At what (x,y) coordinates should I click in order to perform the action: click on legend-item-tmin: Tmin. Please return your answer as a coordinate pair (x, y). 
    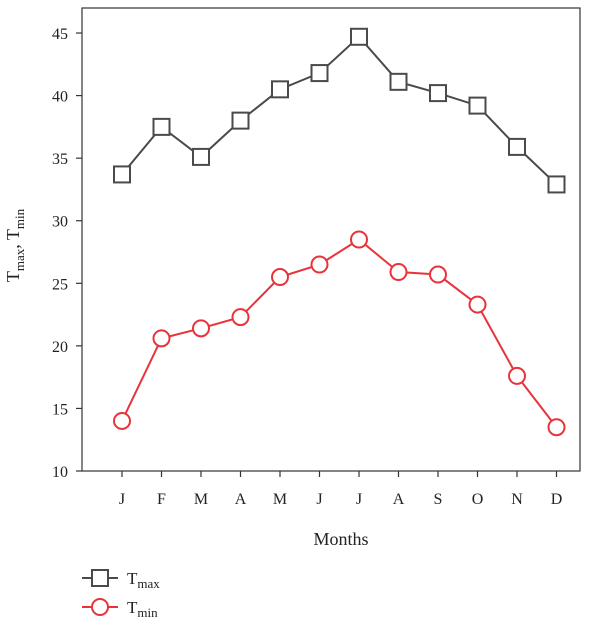
    Looking at the image, I should click on (120, 609).